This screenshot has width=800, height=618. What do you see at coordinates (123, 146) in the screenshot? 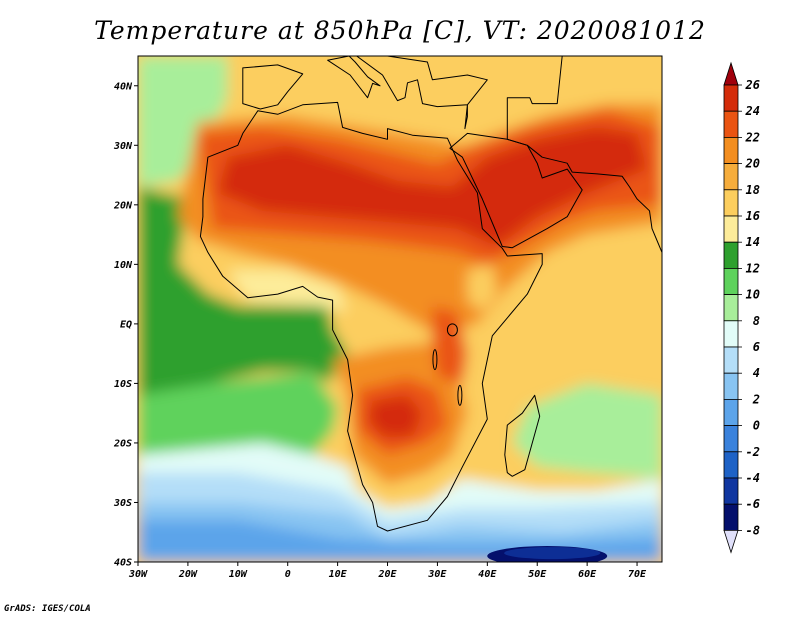
I see `y-tick-label: 30N` at bounding box center [123, 146].